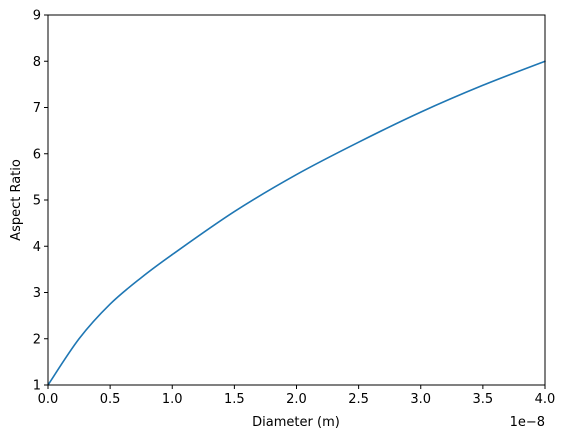 The width and height of the screenshot is (565, 438). What do you see at coordinates (358, 399) in the screenshot?
I see `x-tick-label: 2.5` at bounding box center [358, 399].